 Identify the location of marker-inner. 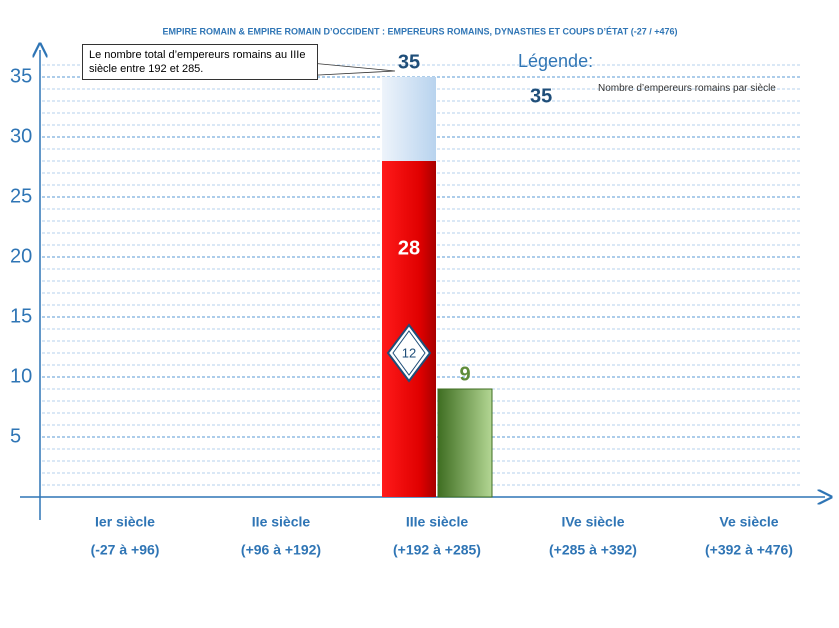
(409, 353).